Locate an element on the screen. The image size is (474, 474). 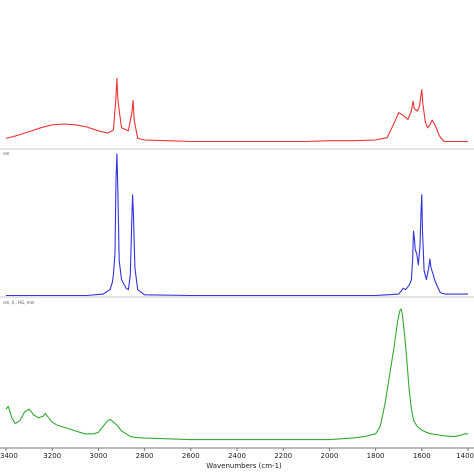
x-tick-label: 1600 is located at coordinates (422, 456).